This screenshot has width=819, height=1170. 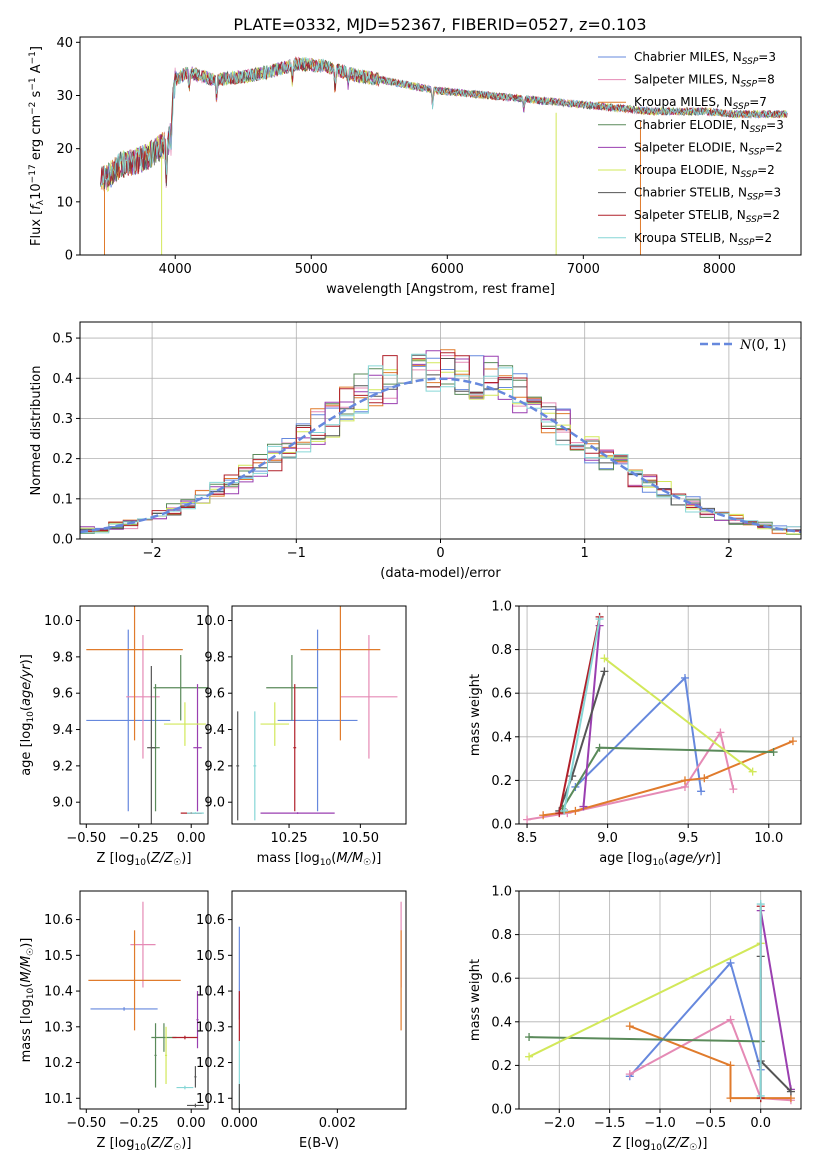 What do you see at coordinates (707, 194) in the screenshot?
I see `legend-entry: Chabrier STELIB, NSSP=3` at bounding box center [707, 194].